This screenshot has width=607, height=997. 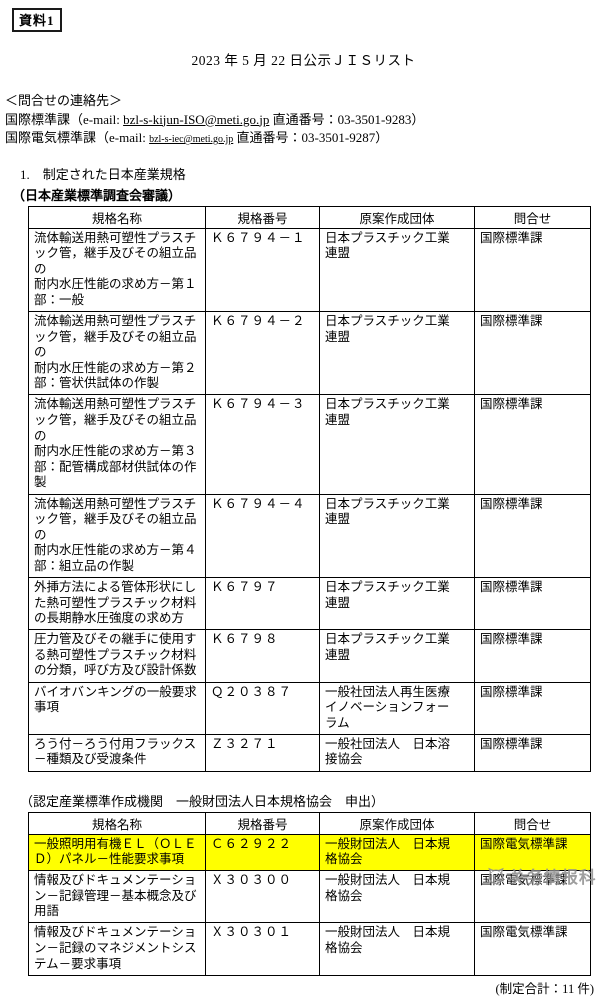 What do you see at coordinates (397, 708) in the screenshot?
I see `drafting-org-cell: 一般社団法人再生医療 イノベーションフォー ラム` at bounding box center [397, 708].